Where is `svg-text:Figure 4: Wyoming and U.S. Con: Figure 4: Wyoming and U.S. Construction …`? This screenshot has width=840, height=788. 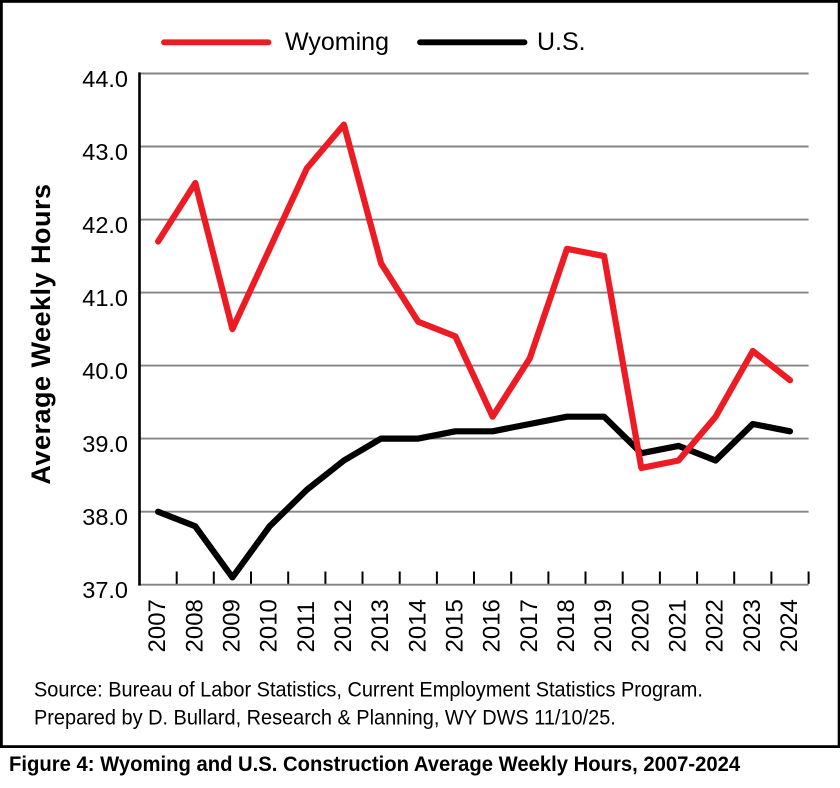 svg-text:Figure 4: Wyoming and U.S. Con: Figure 4: Wyoming and U.S. Construction … is located at coordinates (375, 764).